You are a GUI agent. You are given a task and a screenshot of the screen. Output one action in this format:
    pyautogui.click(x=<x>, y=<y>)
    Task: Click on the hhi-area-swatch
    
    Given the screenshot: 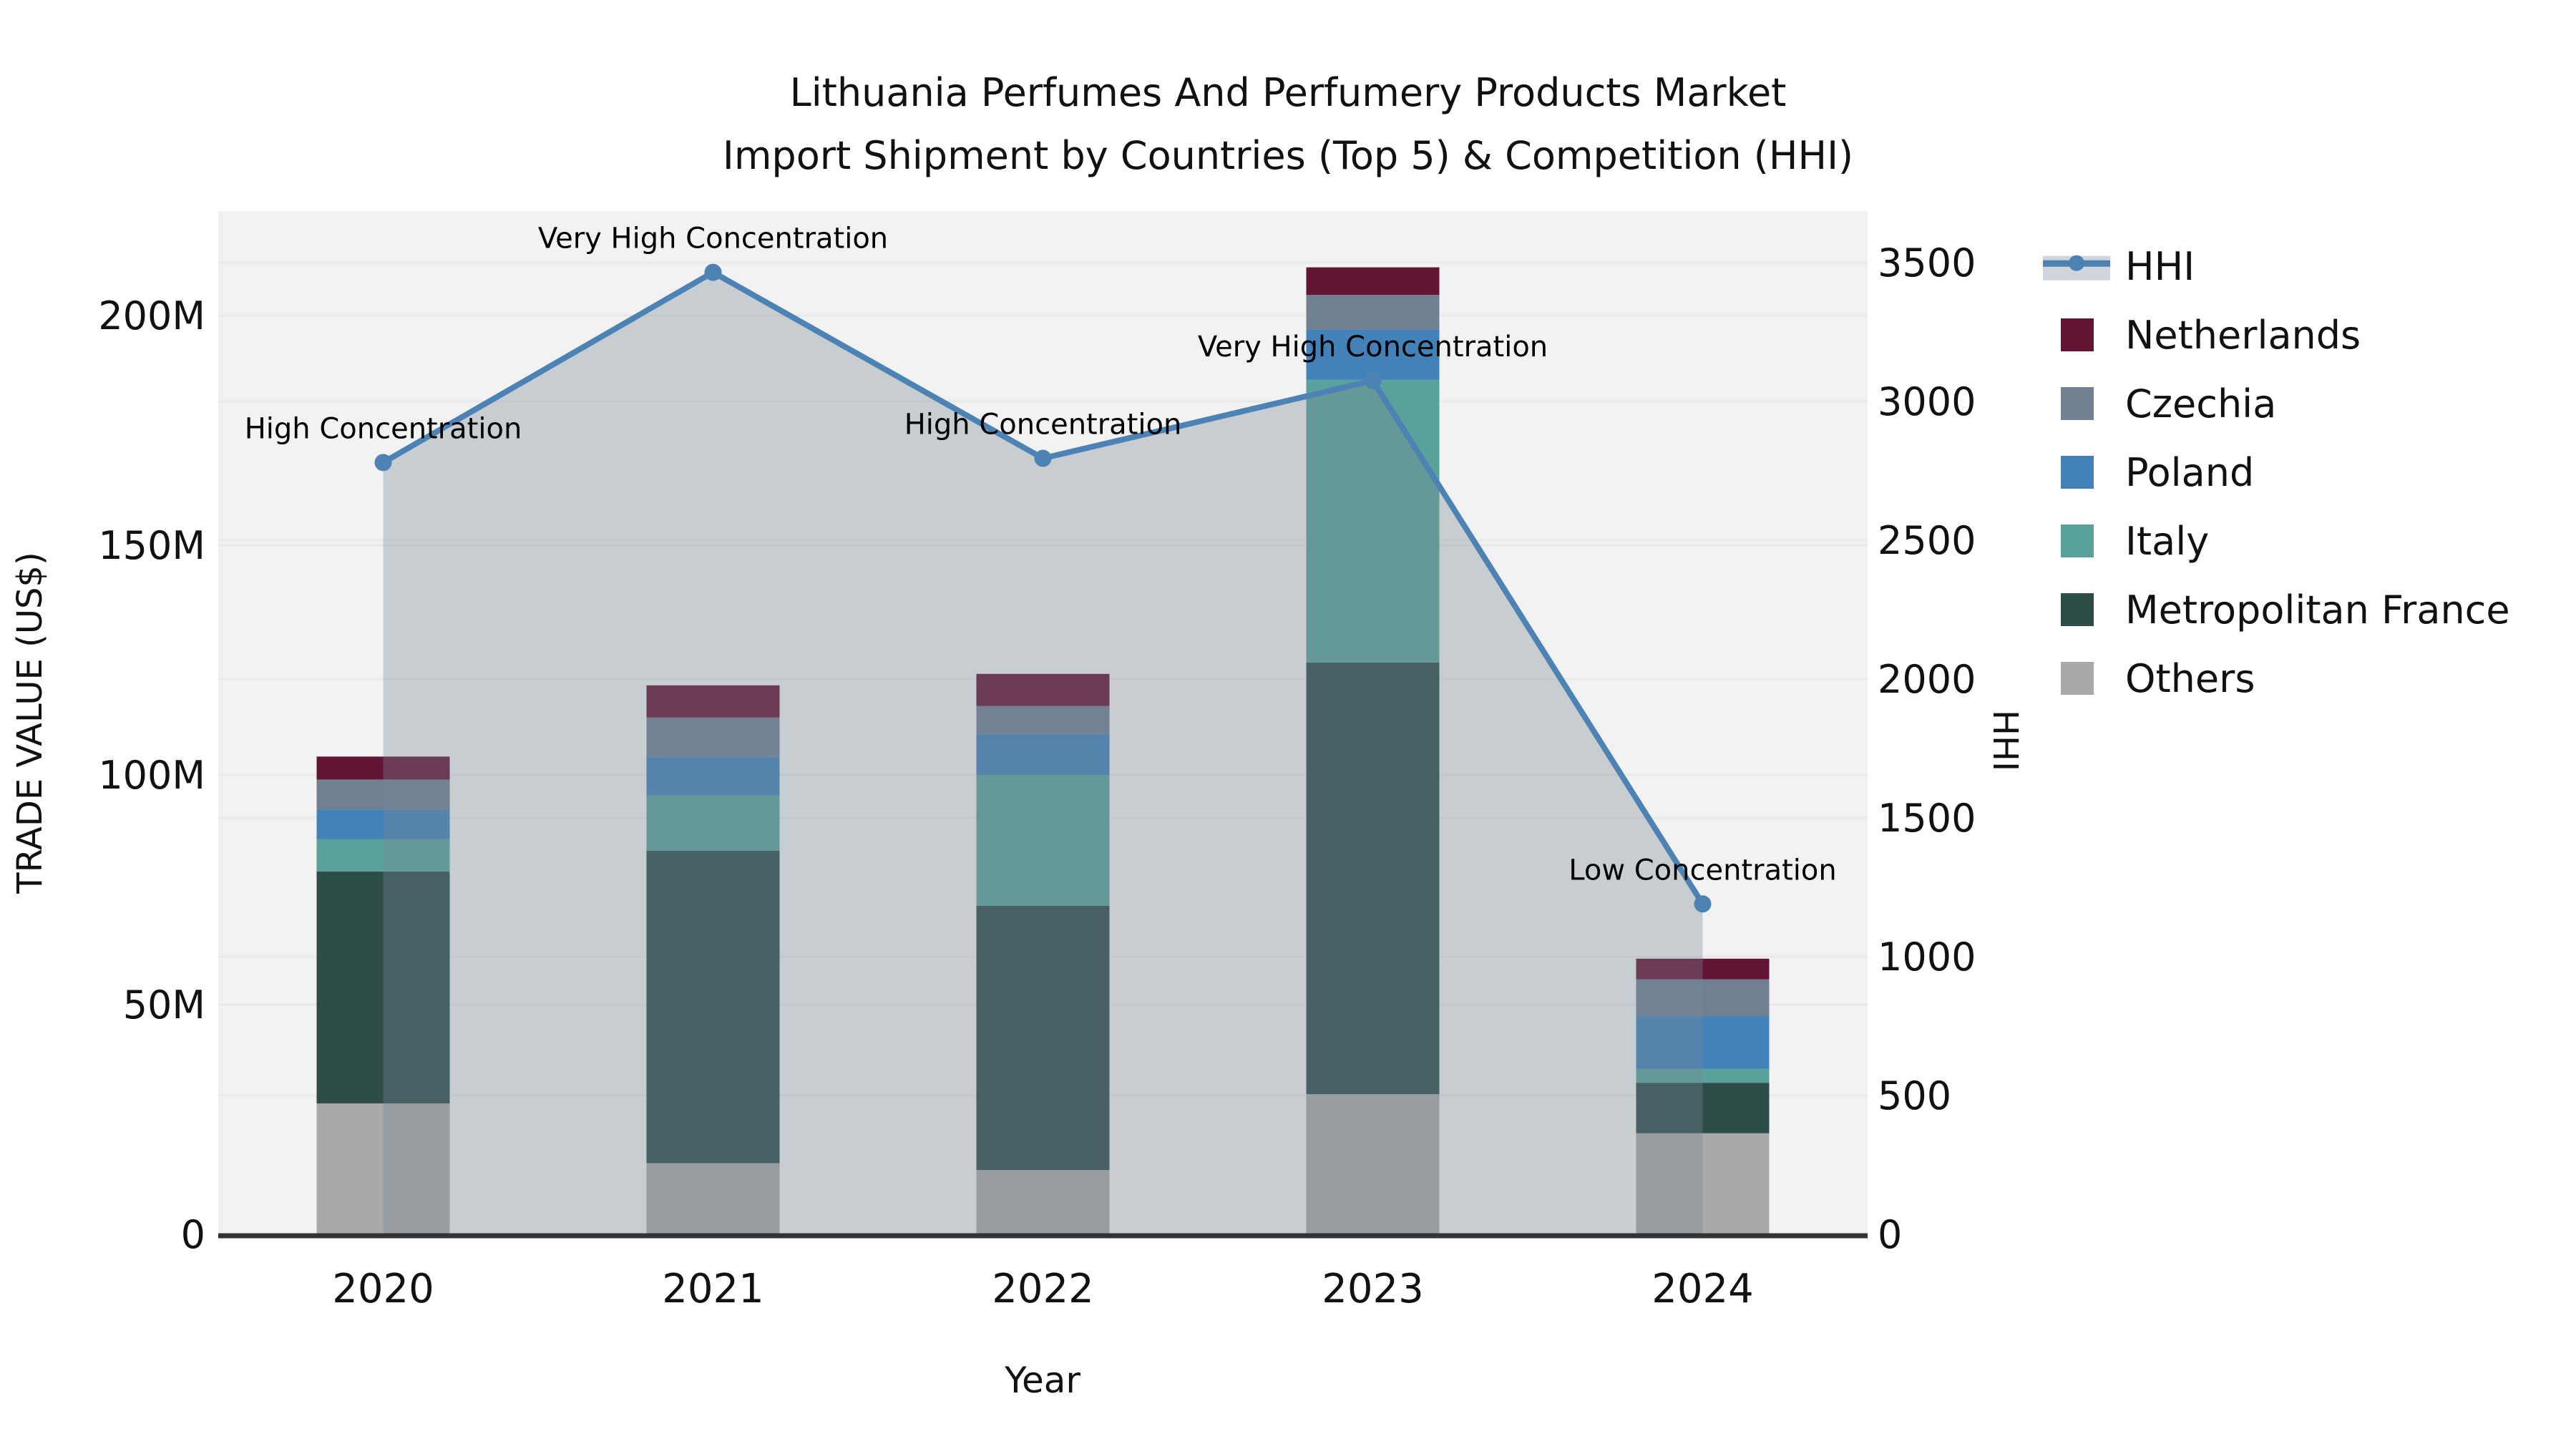 What is the action you would take?
    pyautogui.click(x=2076, y=267)
    